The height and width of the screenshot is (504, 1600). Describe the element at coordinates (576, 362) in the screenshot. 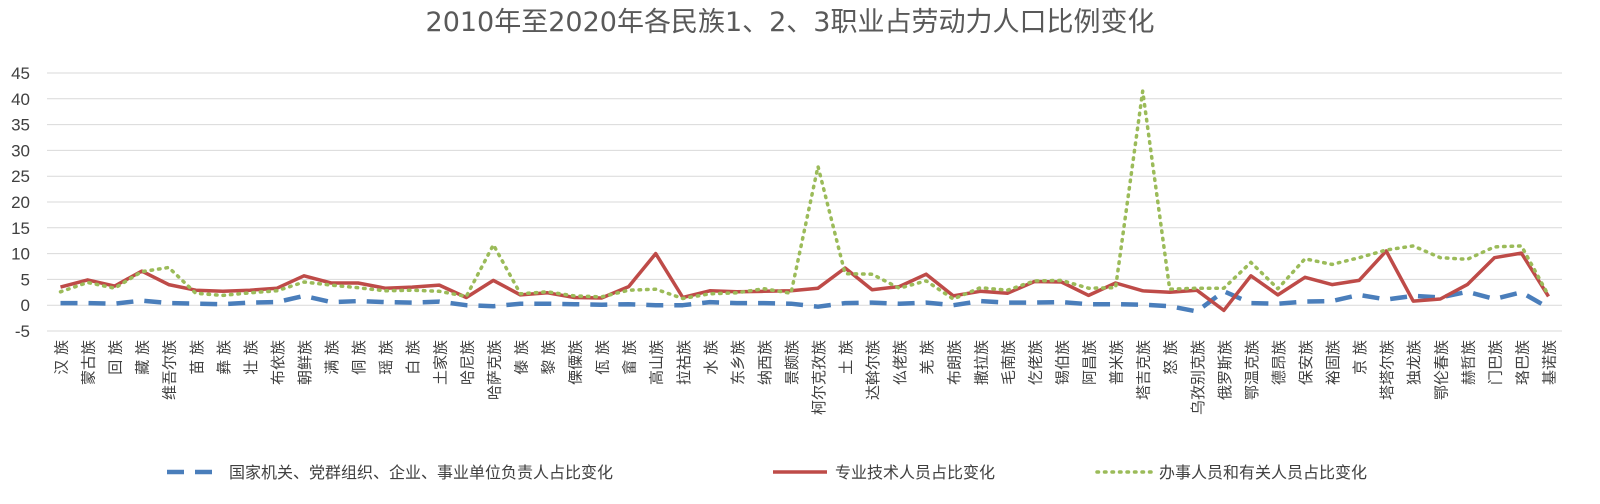

I see `x-tick-label: 傈僳族` at that location.